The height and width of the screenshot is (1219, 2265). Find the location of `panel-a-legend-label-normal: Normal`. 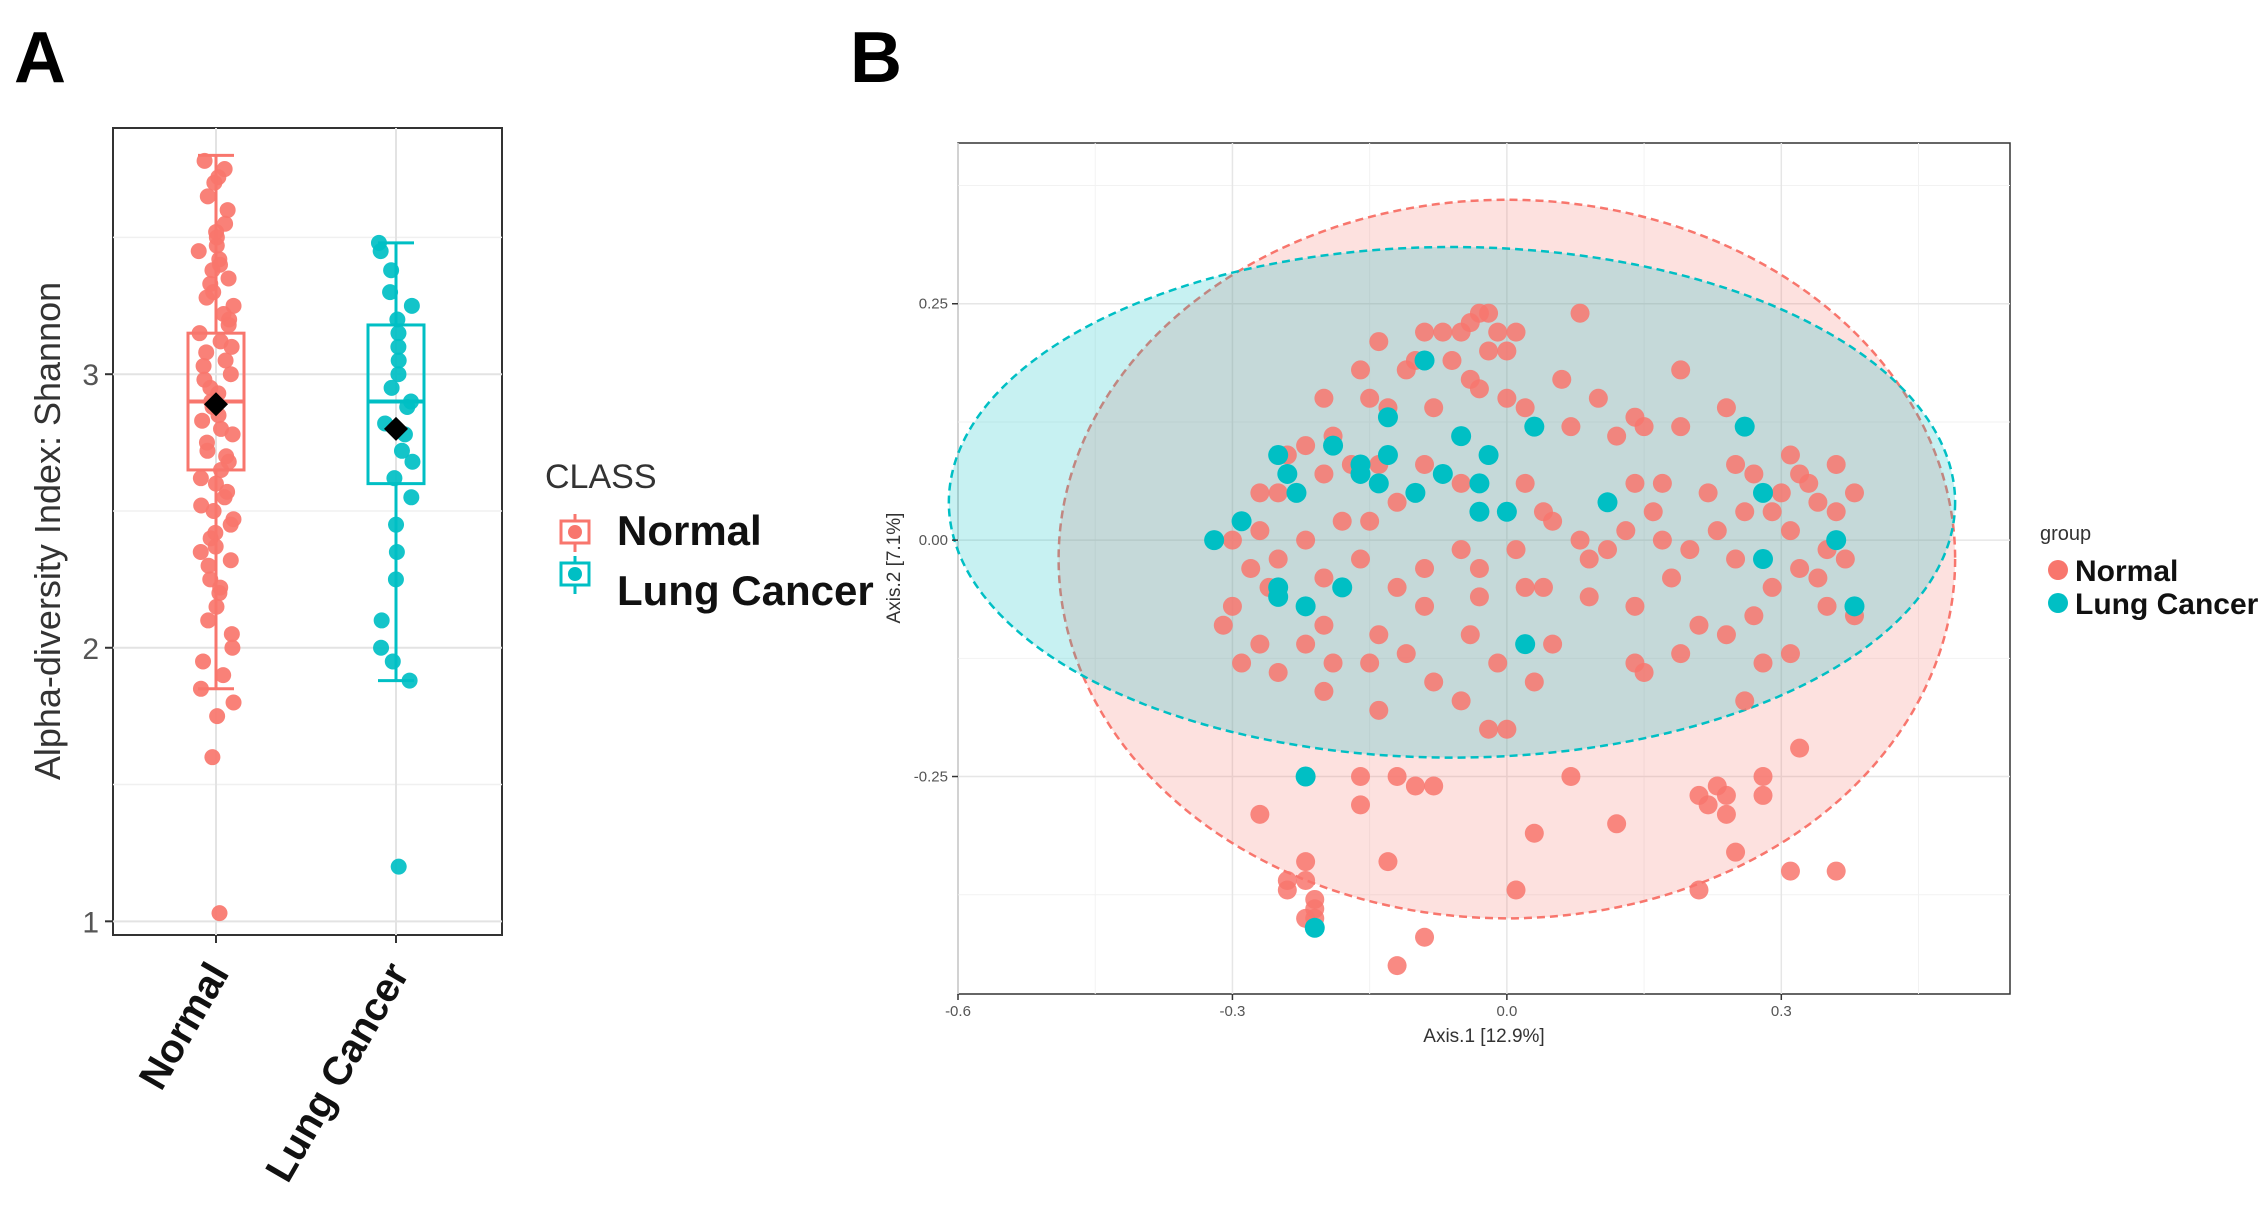

panel-a-legend-label-normal: Normal is located at coordinates (689, 530).